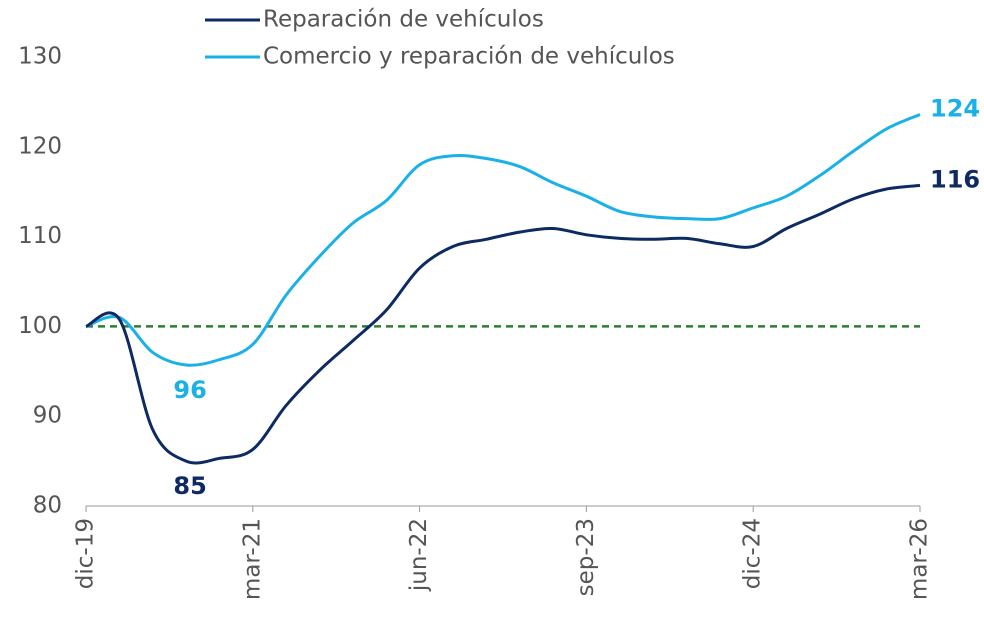  What do you see at coordinates (40, 326) in the screenshot?
I see `y-tick-label: 100` at bounding box center [40, 326].